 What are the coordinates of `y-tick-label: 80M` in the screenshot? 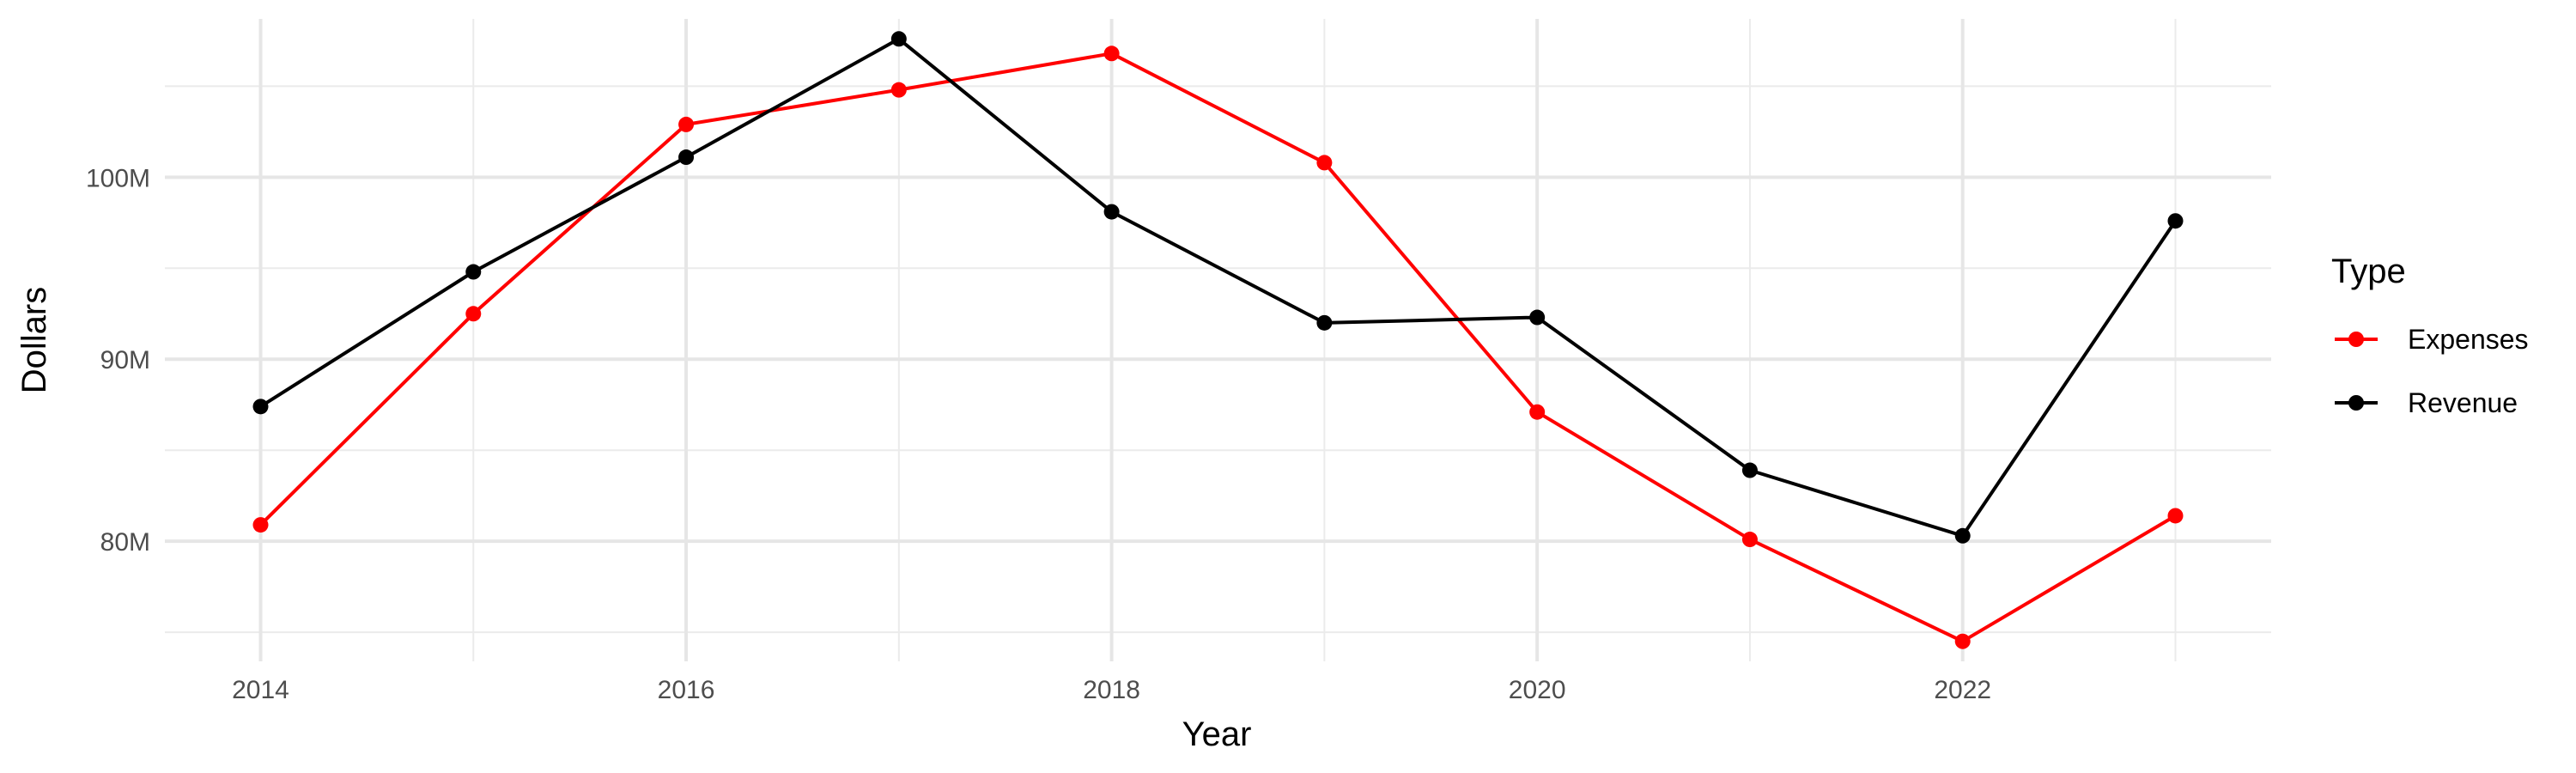 It's located at (125, 542).